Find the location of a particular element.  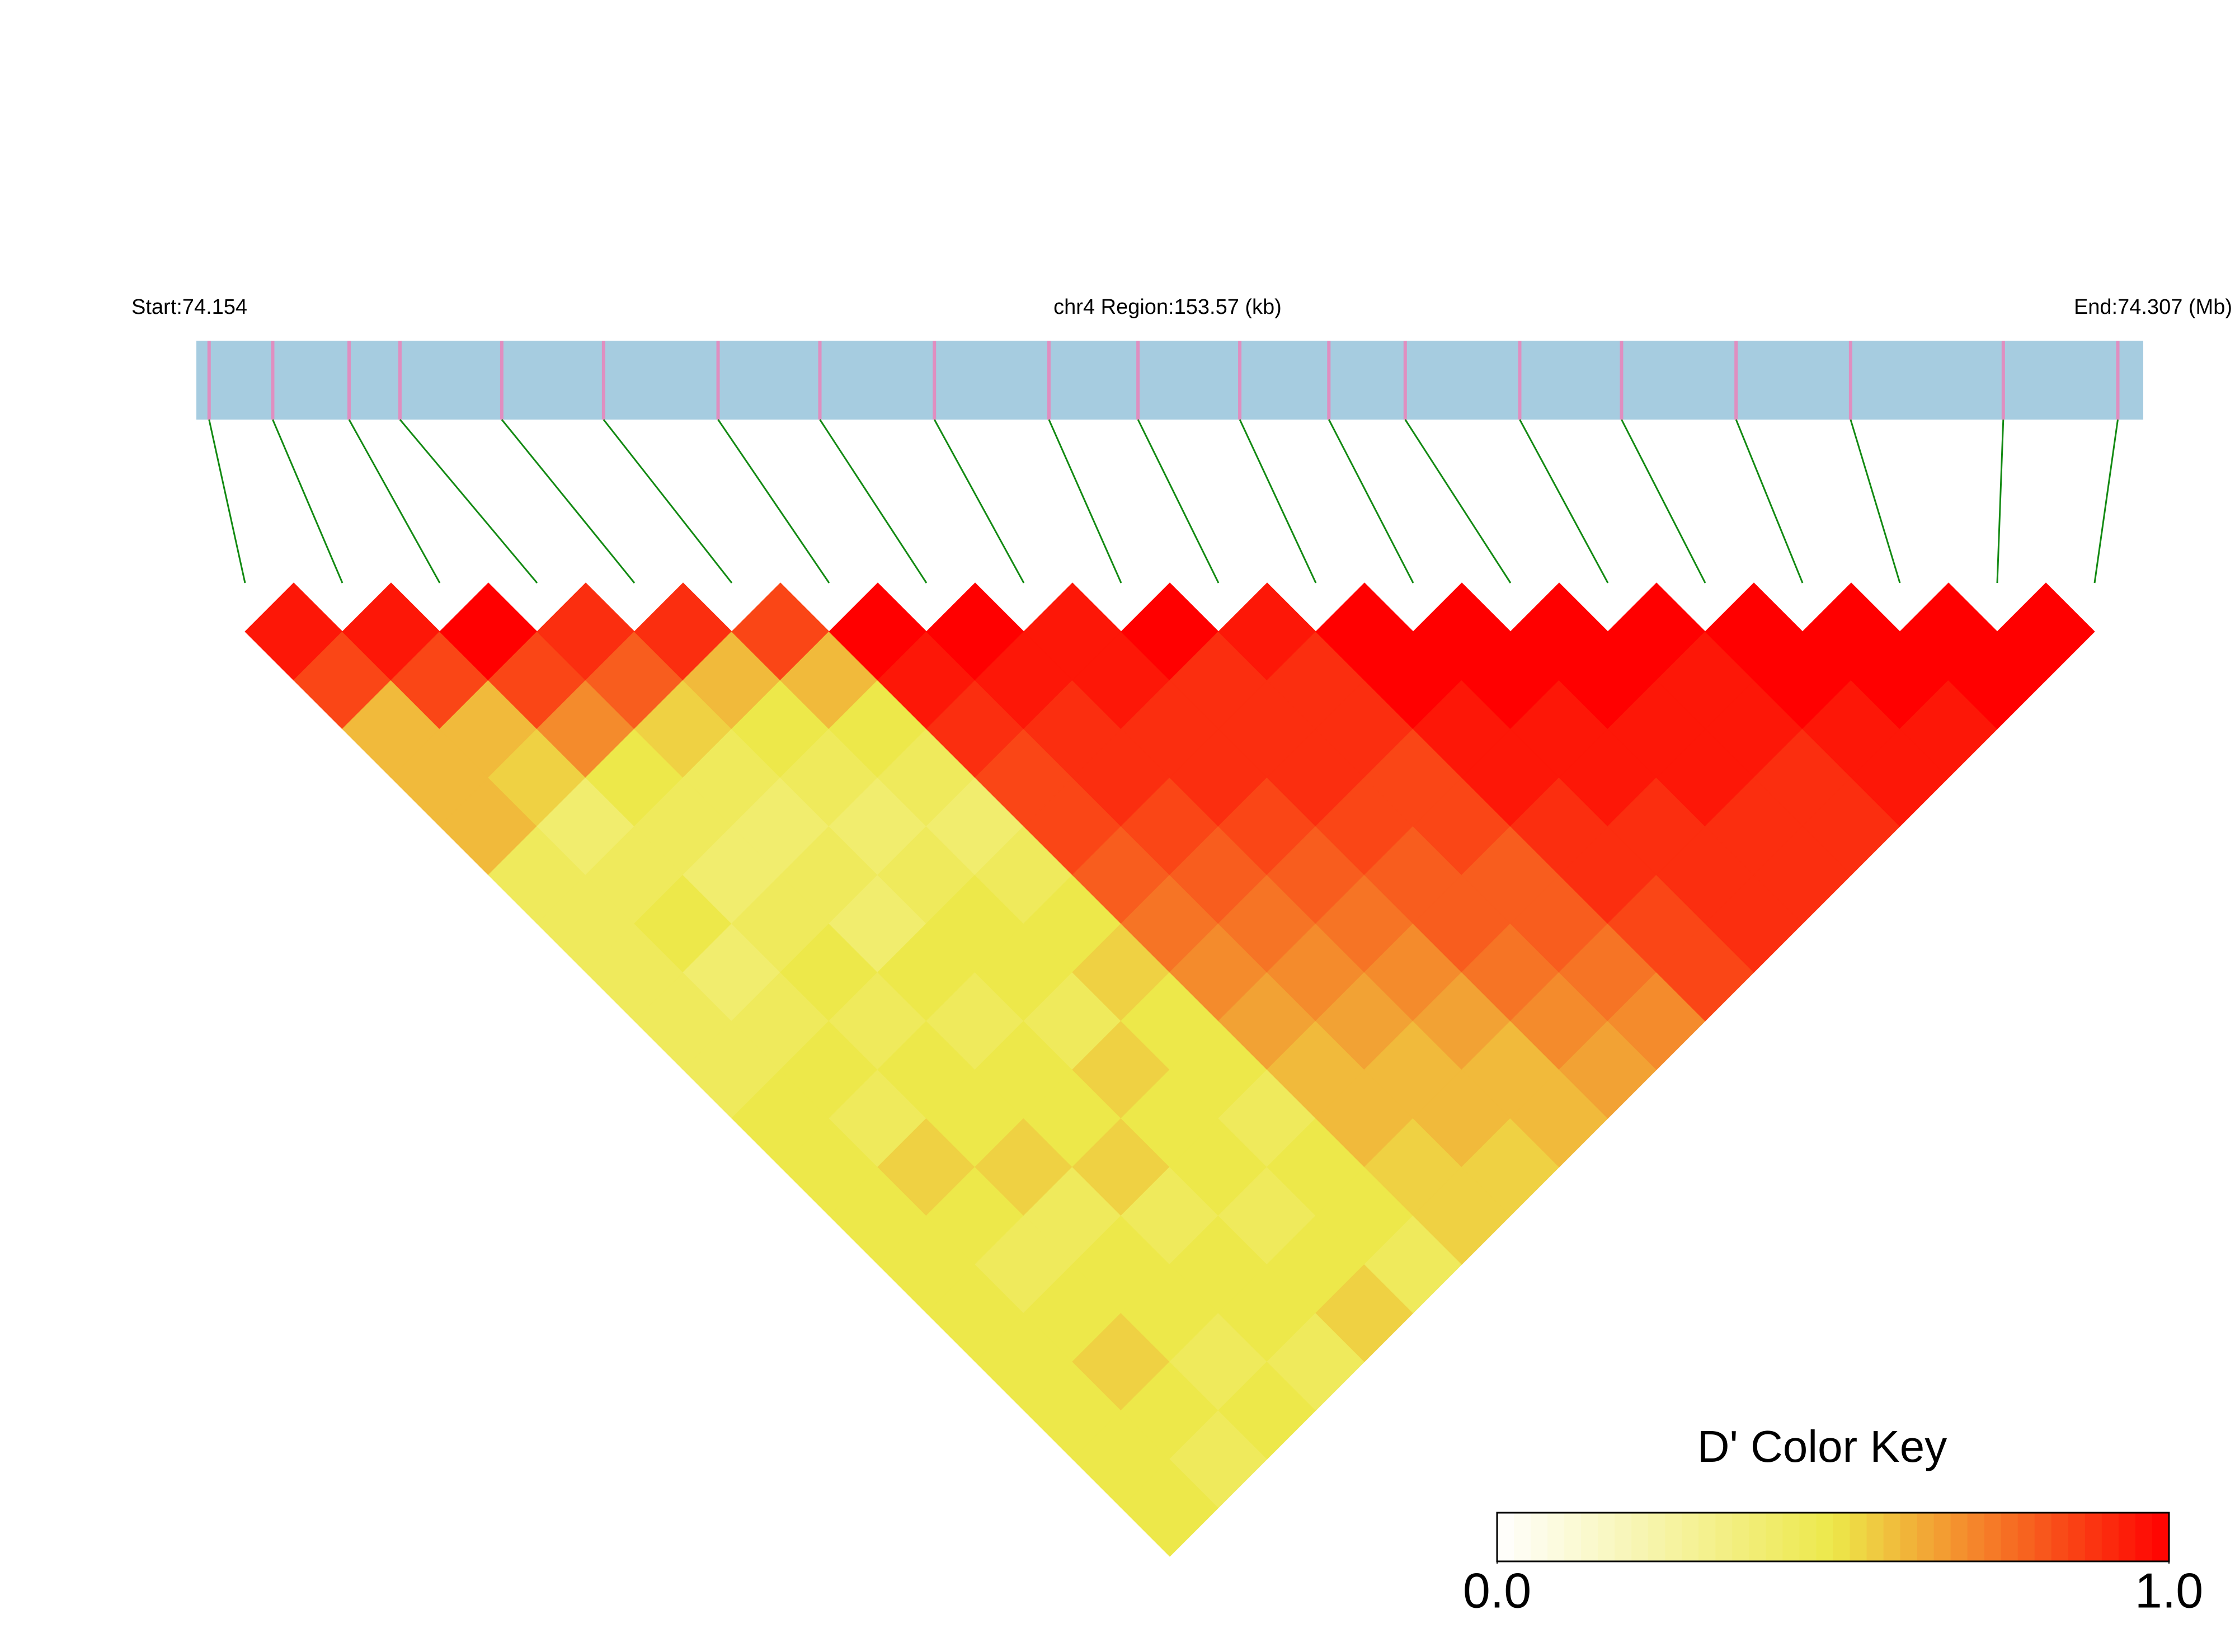

key-tick-label: 0.0 is located at coordinates (1497, 1590).